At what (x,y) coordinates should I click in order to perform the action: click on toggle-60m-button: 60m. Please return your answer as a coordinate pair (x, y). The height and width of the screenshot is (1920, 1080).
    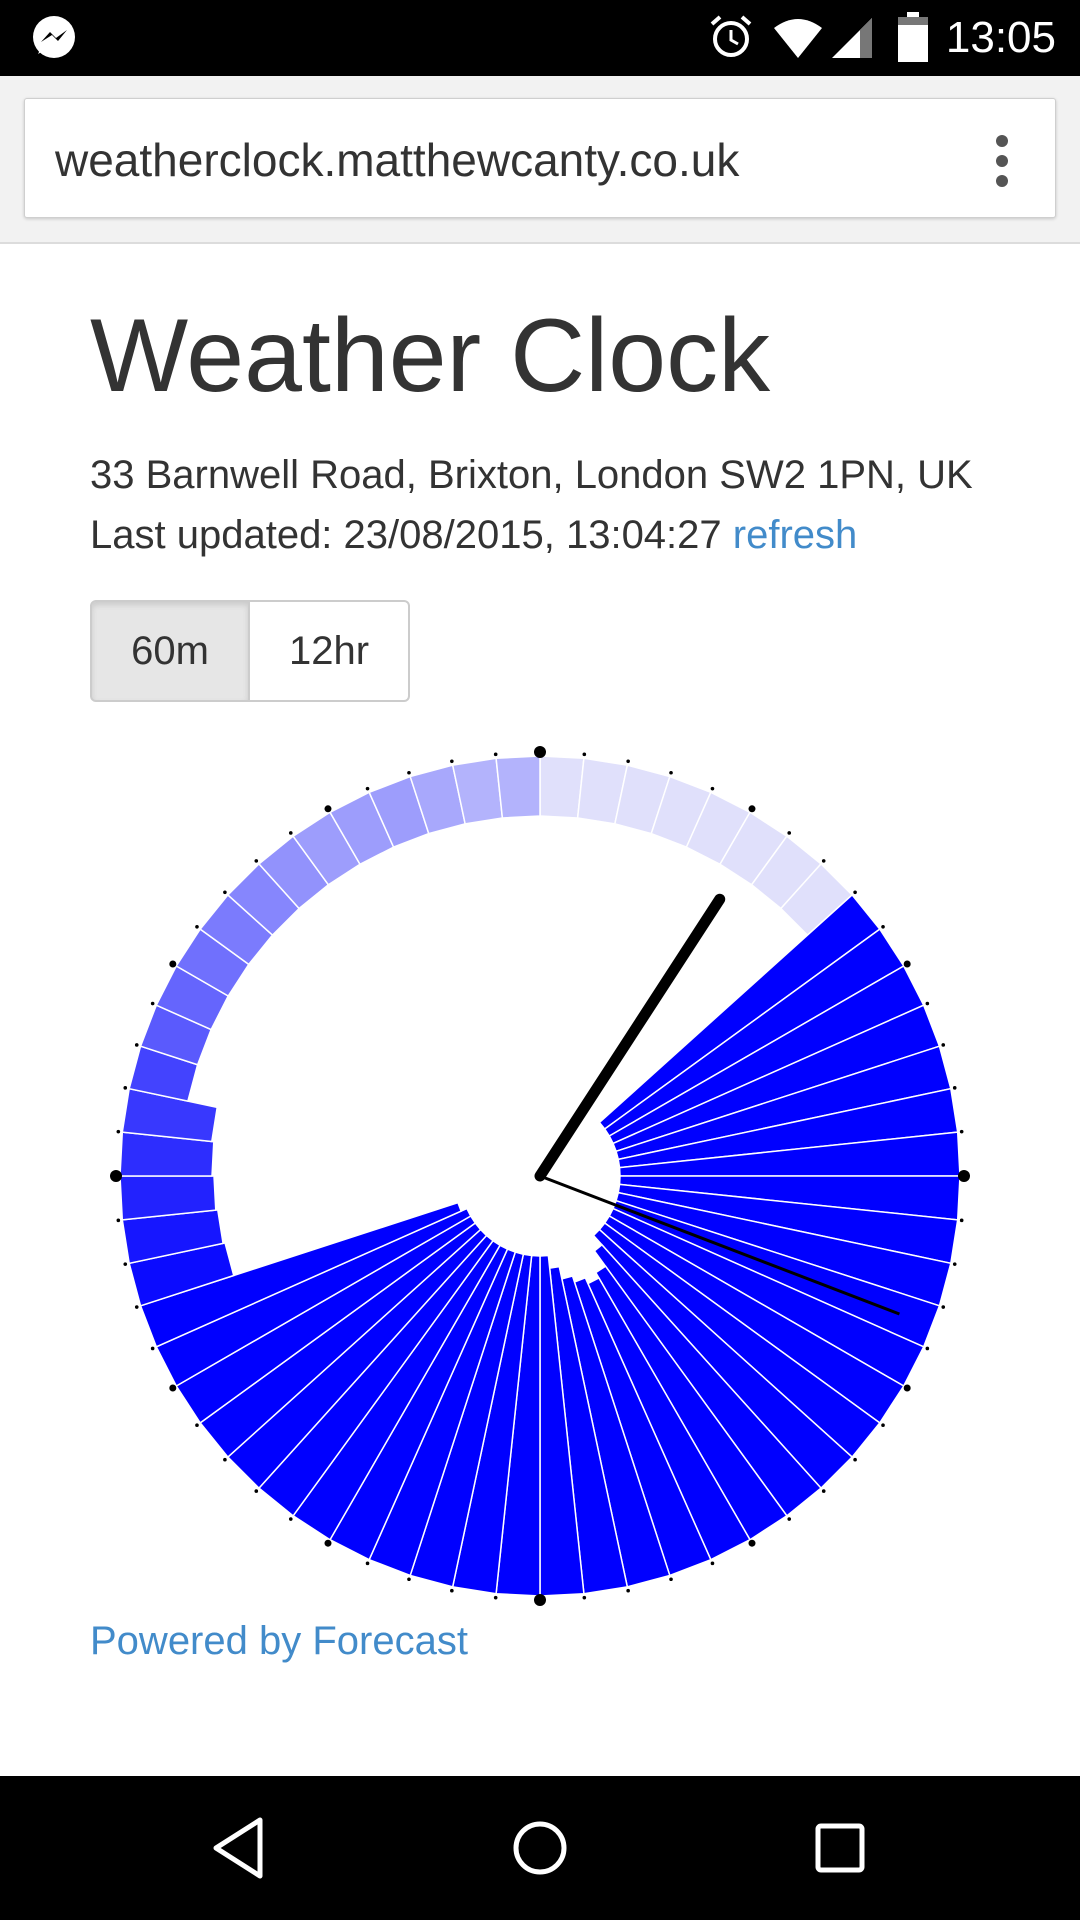
    Looking at the image, I should click on (170, 651).